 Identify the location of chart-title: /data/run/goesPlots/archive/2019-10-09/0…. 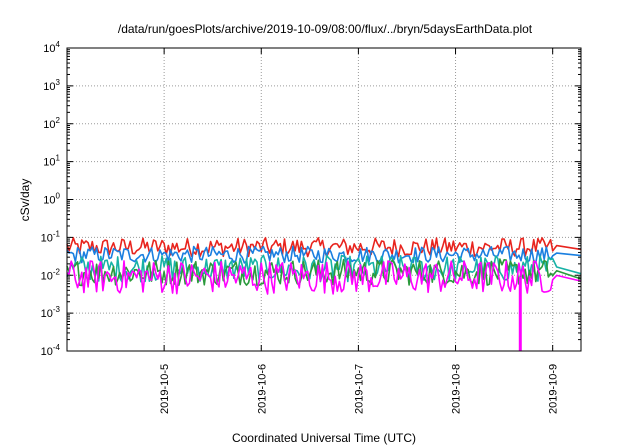
(325, 29).